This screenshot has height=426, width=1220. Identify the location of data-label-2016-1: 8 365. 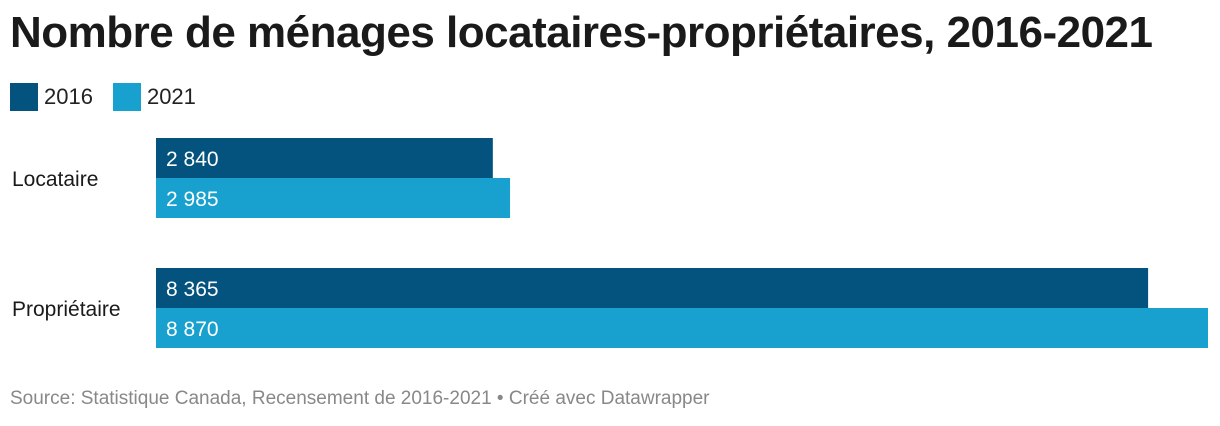
(192, 289).